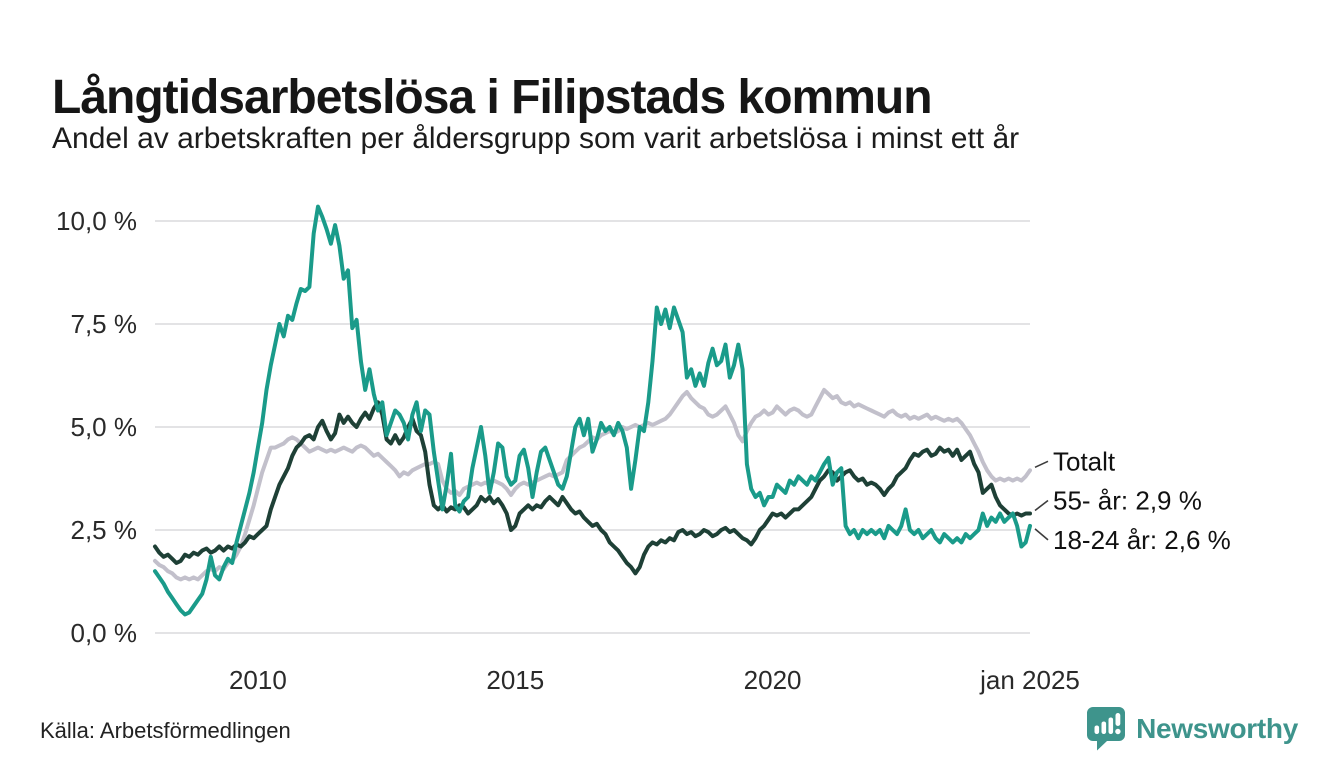 The width and height of the screenshot is (1340, 780). What do you see at coordinates (773, 680) in the screenshot?
I see `x-axis-tick-label: 2020` at bounding box center [773, 680].